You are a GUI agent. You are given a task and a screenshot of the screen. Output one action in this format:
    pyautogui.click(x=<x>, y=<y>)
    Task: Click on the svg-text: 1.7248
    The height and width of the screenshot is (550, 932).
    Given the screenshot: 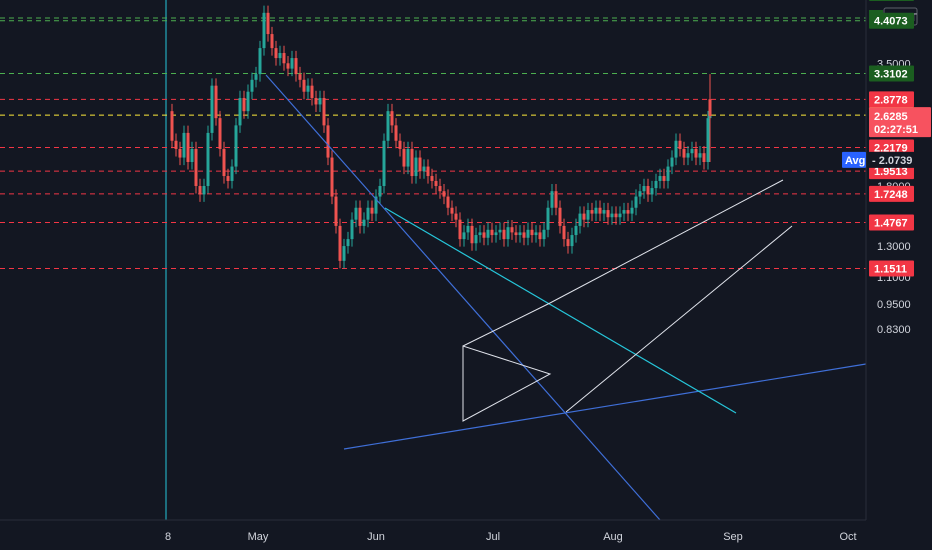 What is the action you would take?
    pyautogui.click(x=891, y=195)
    